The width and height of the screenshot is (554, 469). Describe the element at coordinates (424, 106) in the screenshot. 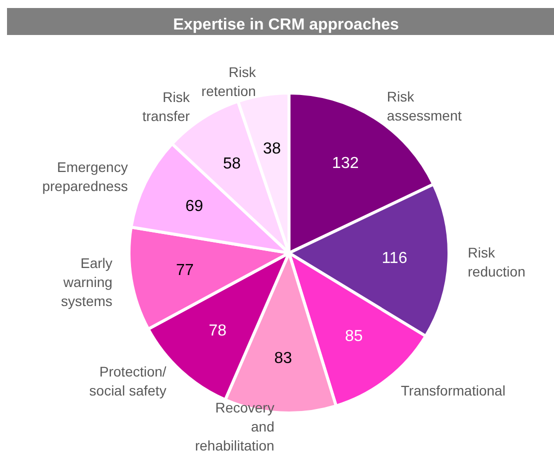

I see `slice-label: Risk assessment` at that location.